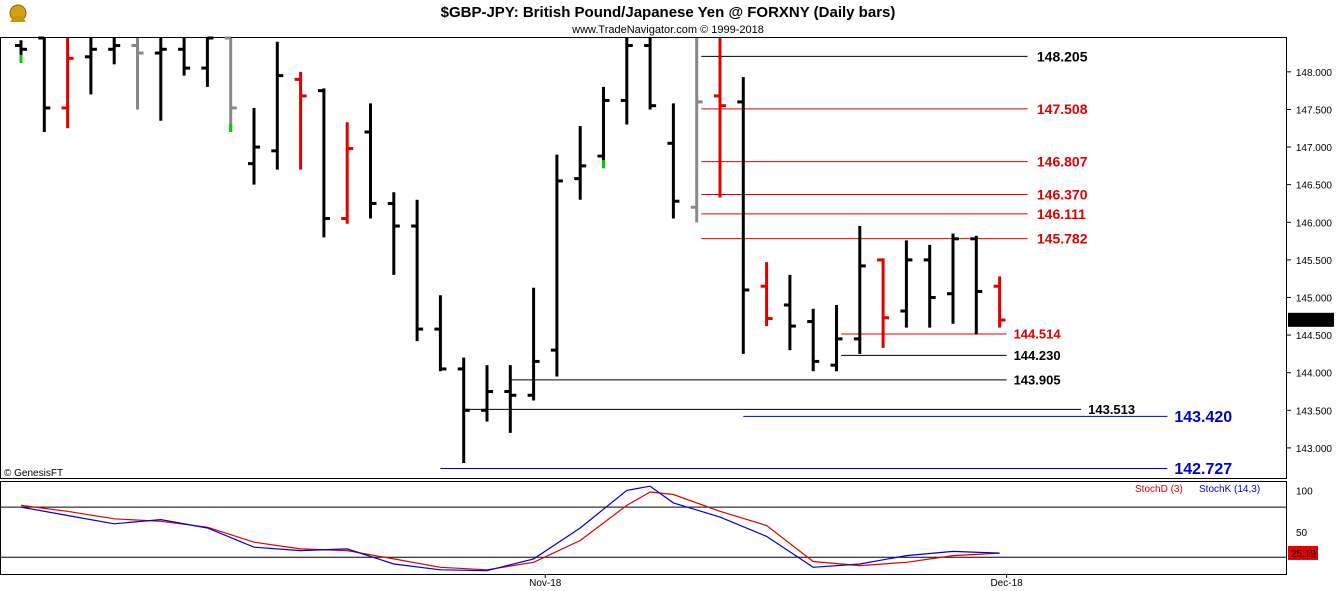 This screenshot has height=591, width=1336. I want to click on price-tick-label: 146.500, so click(1314, 186).